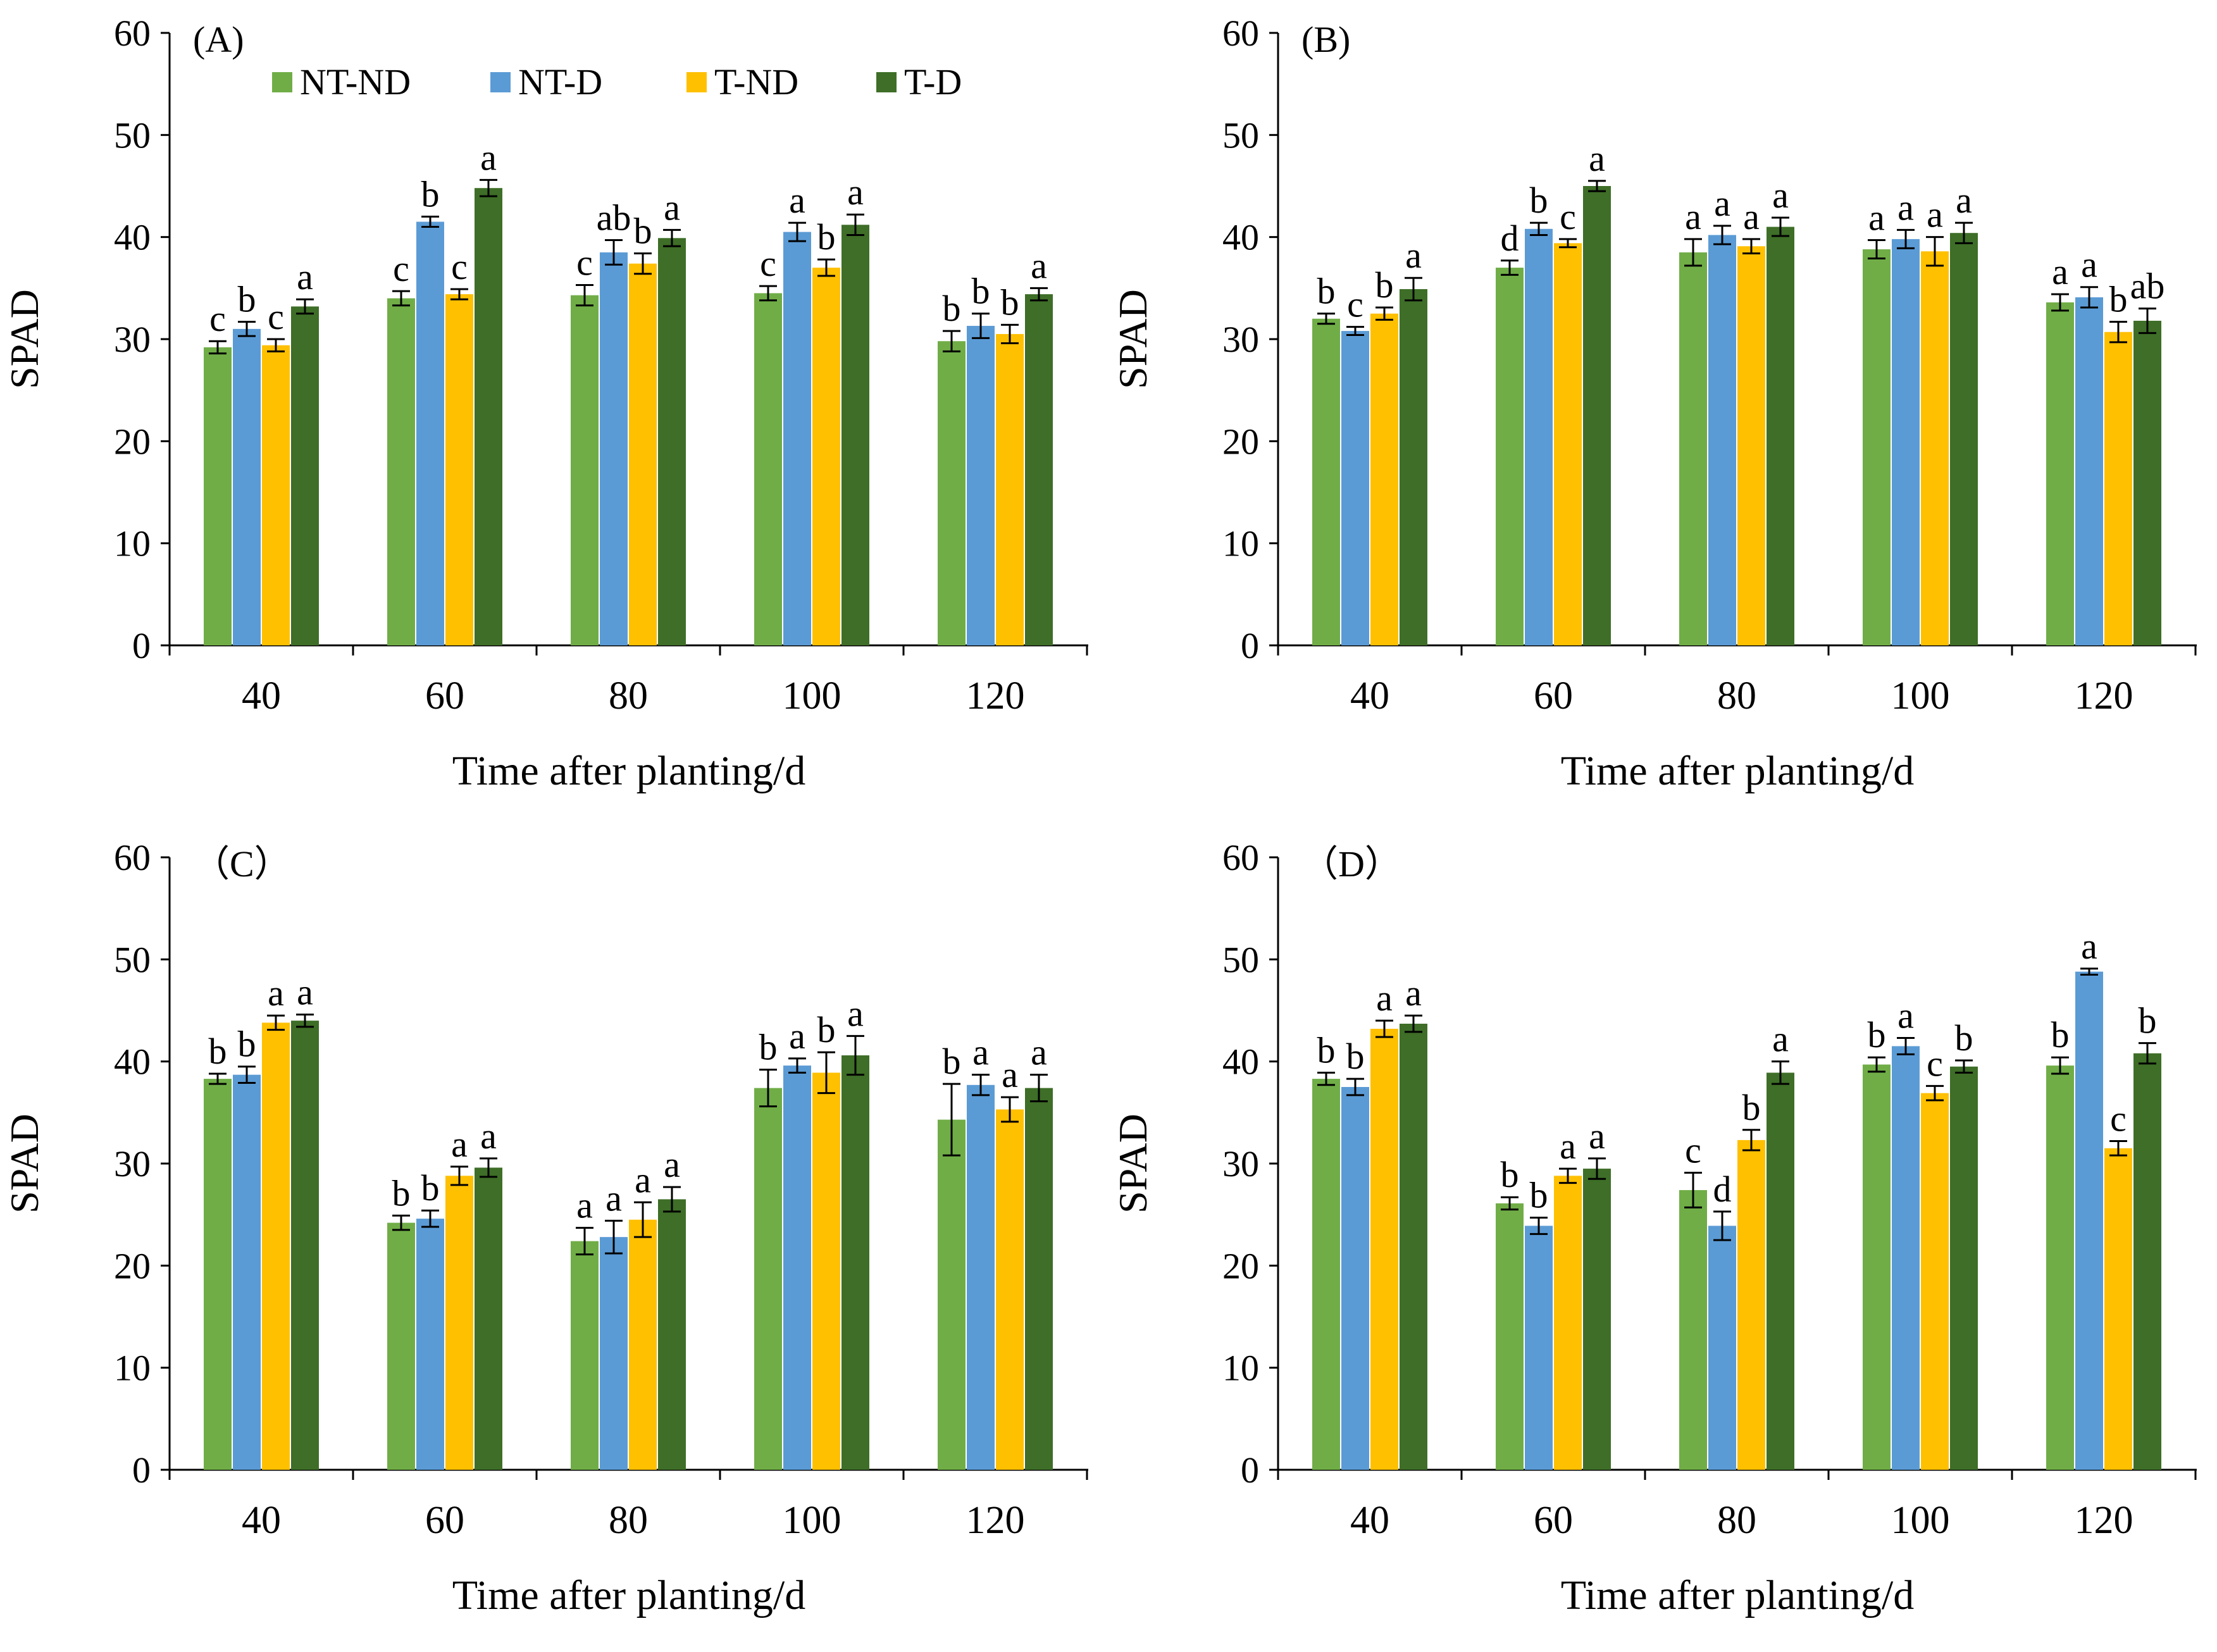  I want to click on x-axis-title-b: Time after planting/d, so click(1738, 771).